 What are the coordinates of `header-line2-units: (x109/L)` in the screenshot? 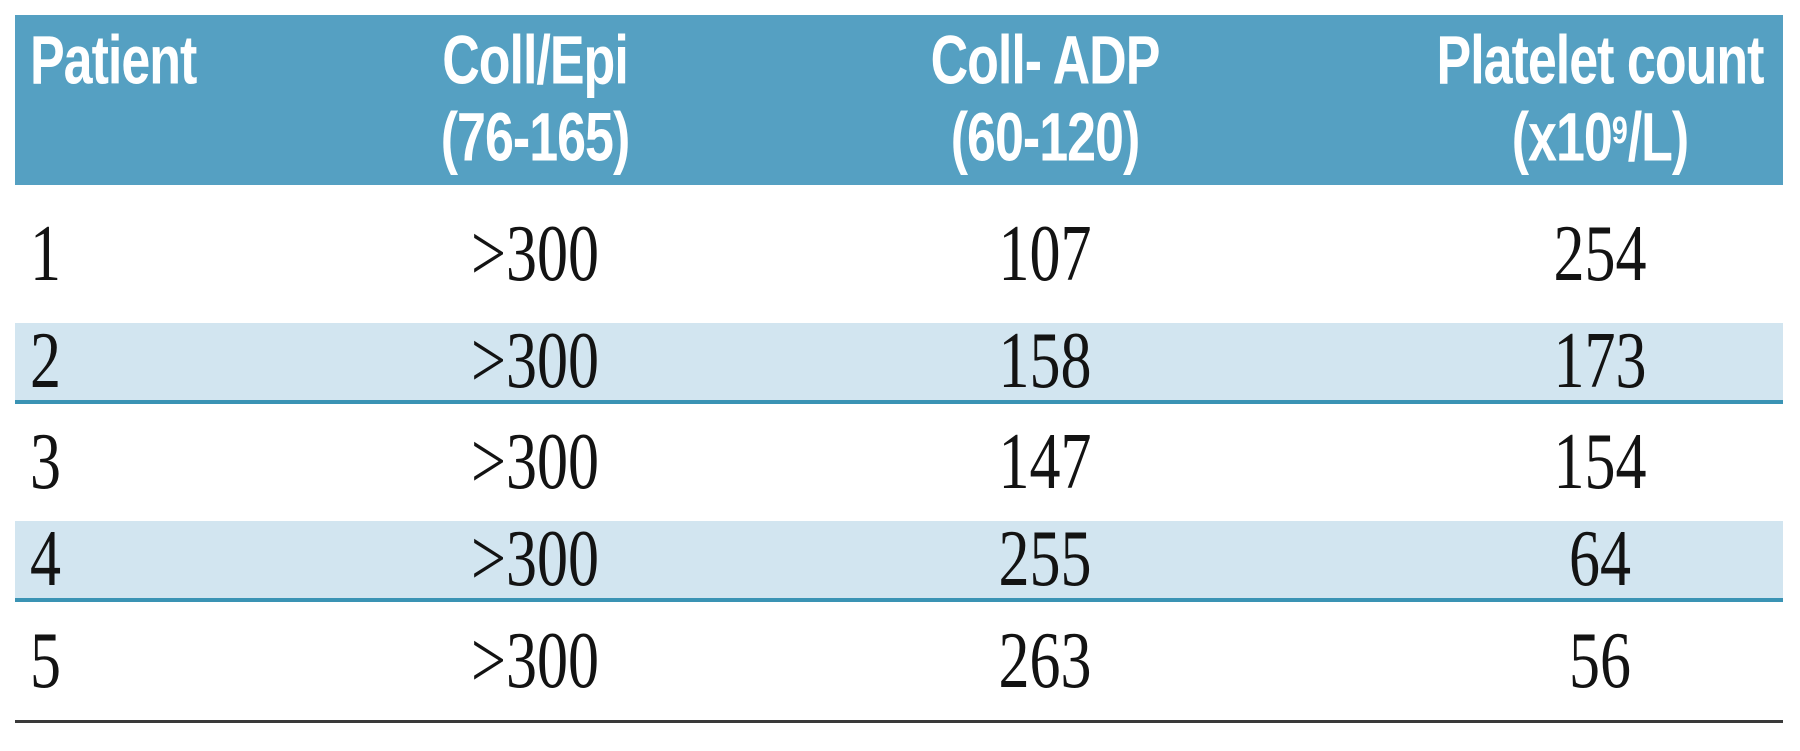 It's located at (1600, 143).